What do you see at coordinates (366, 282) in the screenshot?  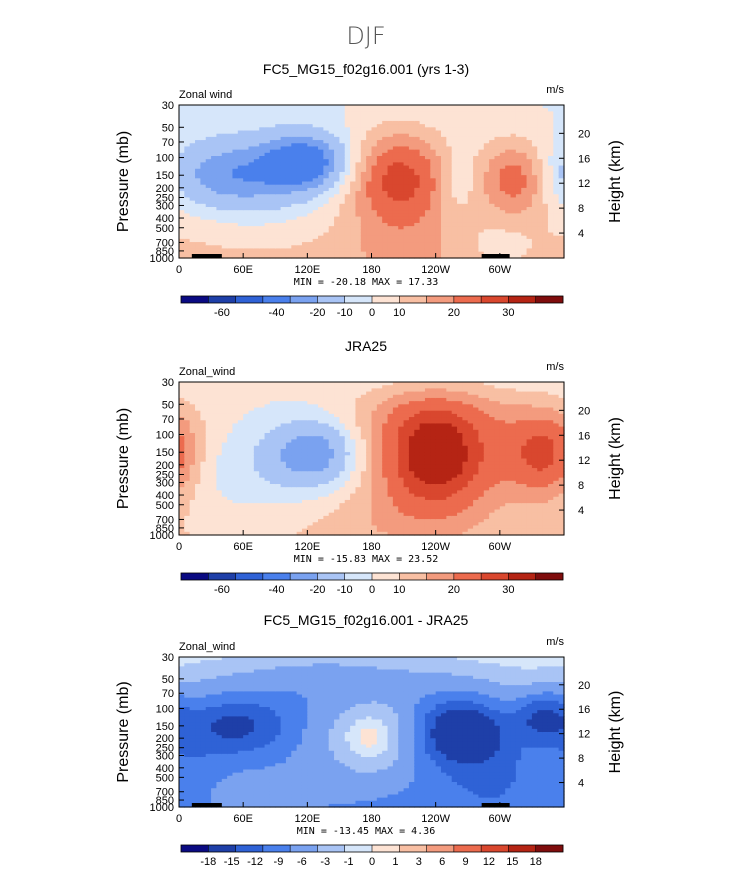 I see `min-max-stats: MIN = -20.18 MAX = 17.33` at bounding box center [366, 282].